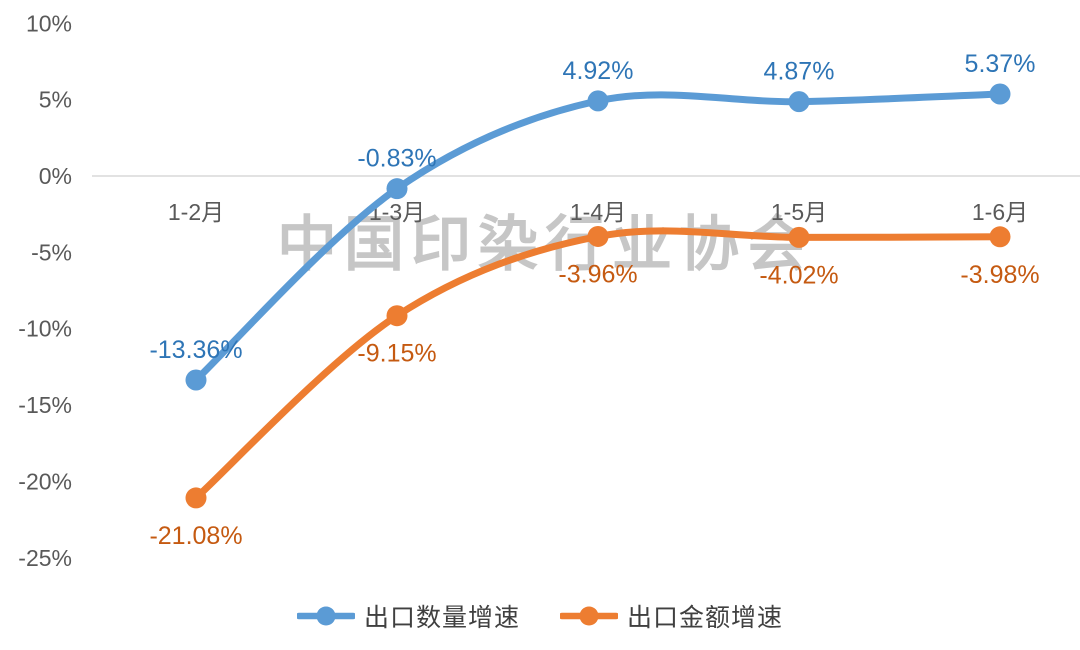 This screenshot has width=1080, height=650. Describe the element at coordinates (396, 159) in the screenshot. I see `data-label: -0.83%` at that location.